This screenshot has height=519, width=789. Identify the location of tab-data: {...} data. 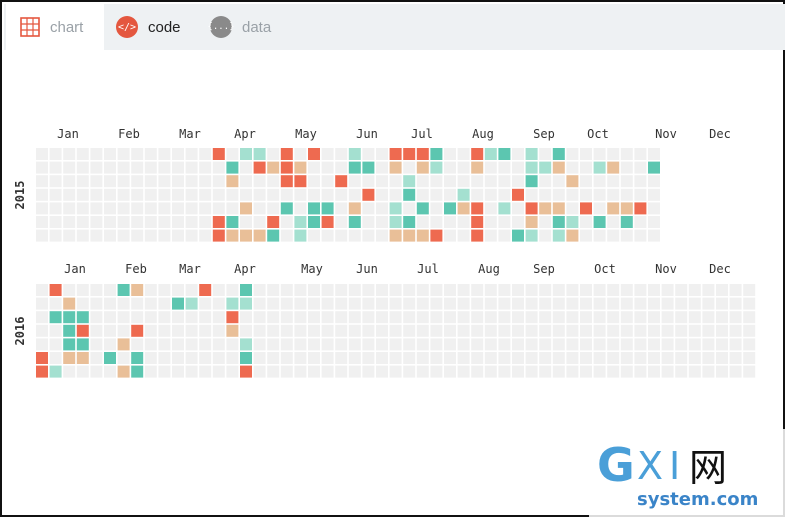
(245, 27).